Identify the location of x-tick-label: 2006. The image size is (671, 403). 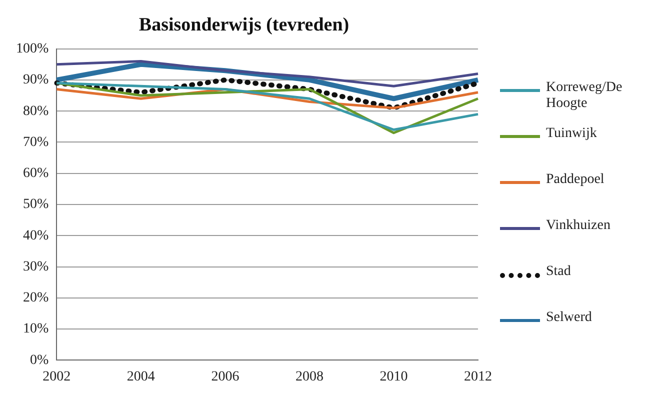
(225, 376).